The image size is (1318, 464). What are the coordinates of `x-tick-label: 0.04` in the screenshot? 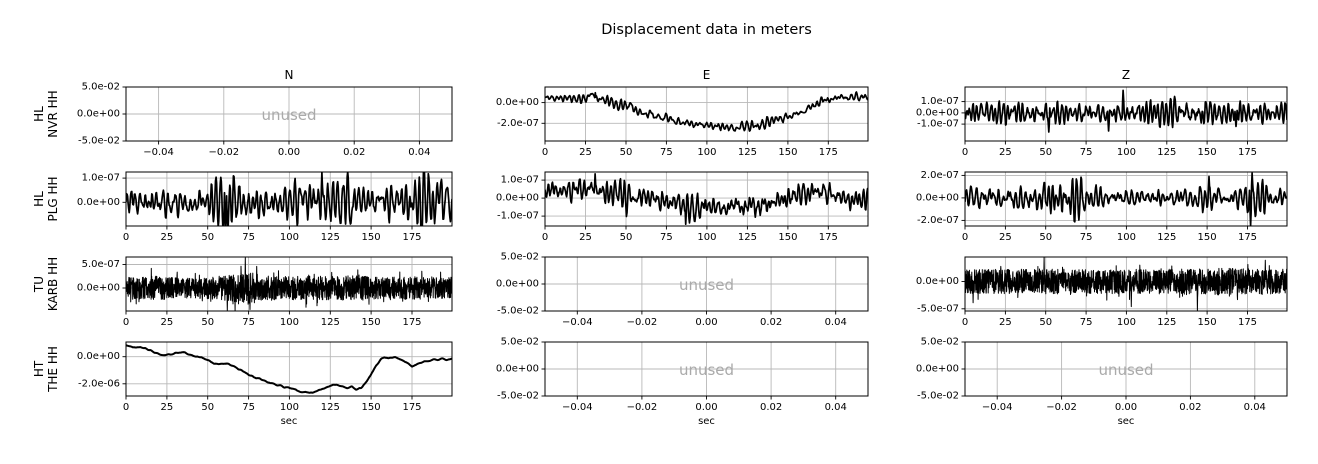 It's located at (836, 322).